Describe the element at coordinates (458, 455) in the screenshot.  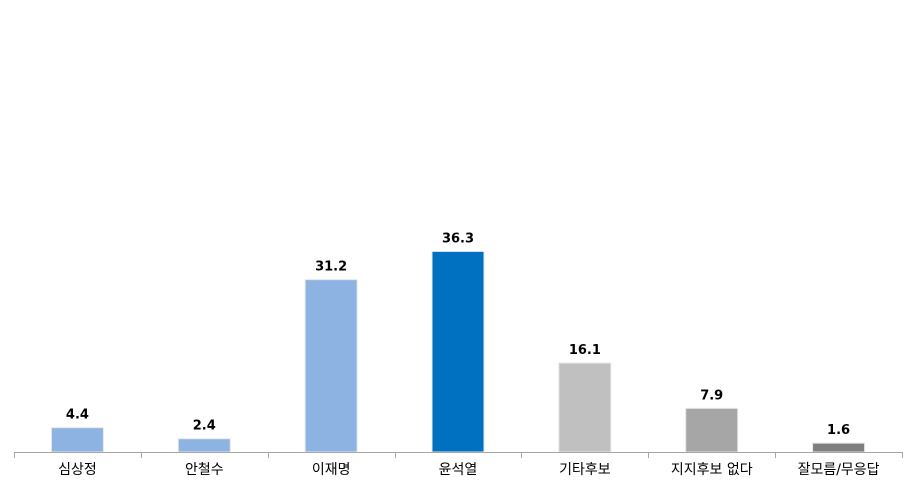
I see `x-axis-ticks-group` at that location.